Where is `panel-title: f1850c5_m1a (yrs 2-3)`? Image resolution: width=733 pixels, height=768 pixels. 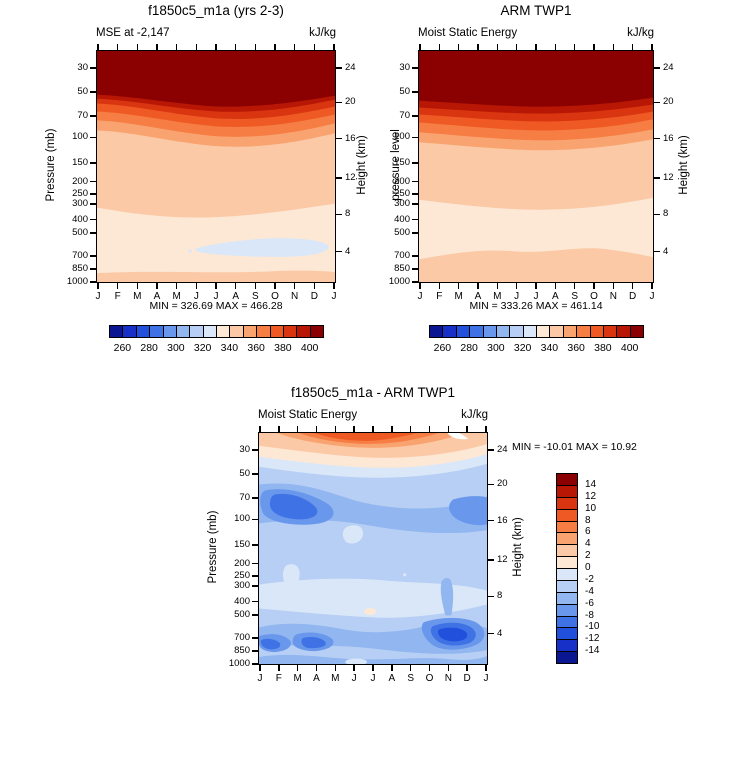 panel-title: f1850c5_m1a (yrs 2-3) is located at coordinates (216, 10).